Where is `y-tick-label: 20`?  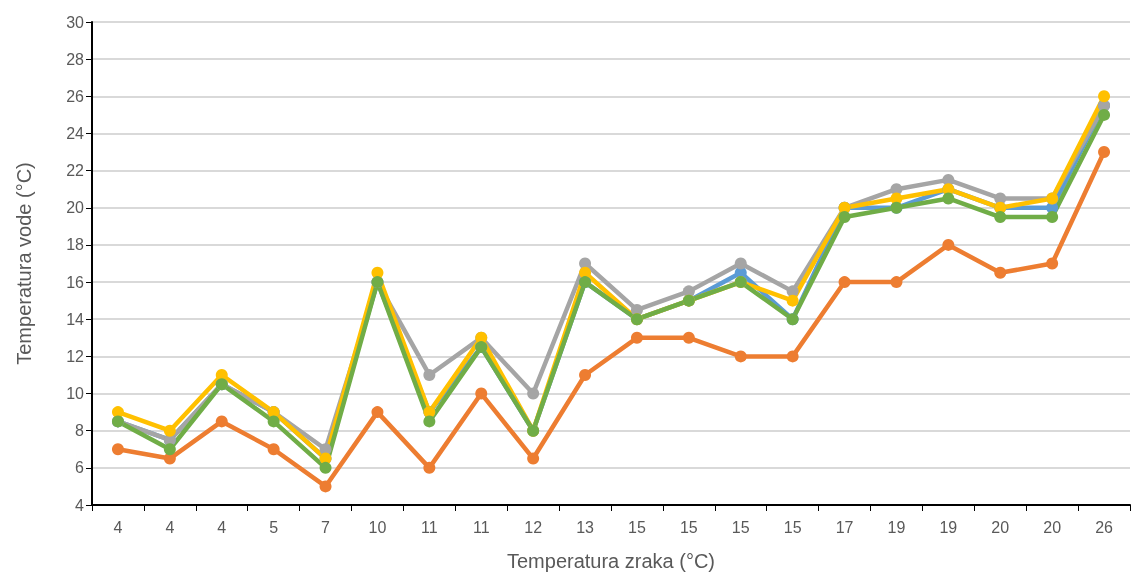 y-tick-label: 20 is located at coordinates (75, 208).